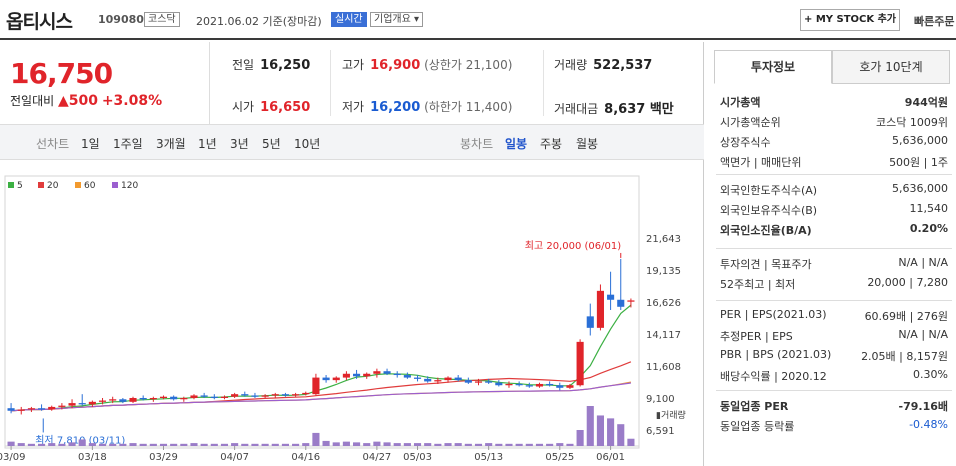  Describe the element at coordinates (766, 230) in the screenshot. I see `info-label: 외국인소진율(B/A)` at that location.